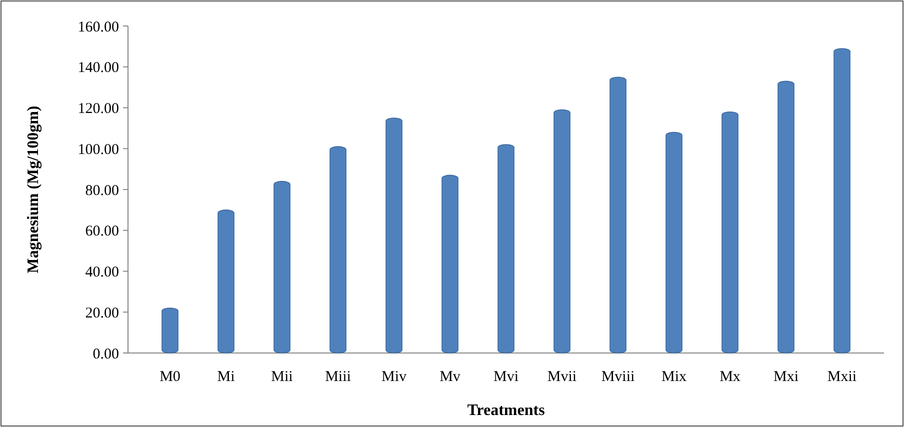  What do you see at coordinates (170, 377) in the screenshot?
I see `x-tick-label: M0` at bounding box center [170, 377].